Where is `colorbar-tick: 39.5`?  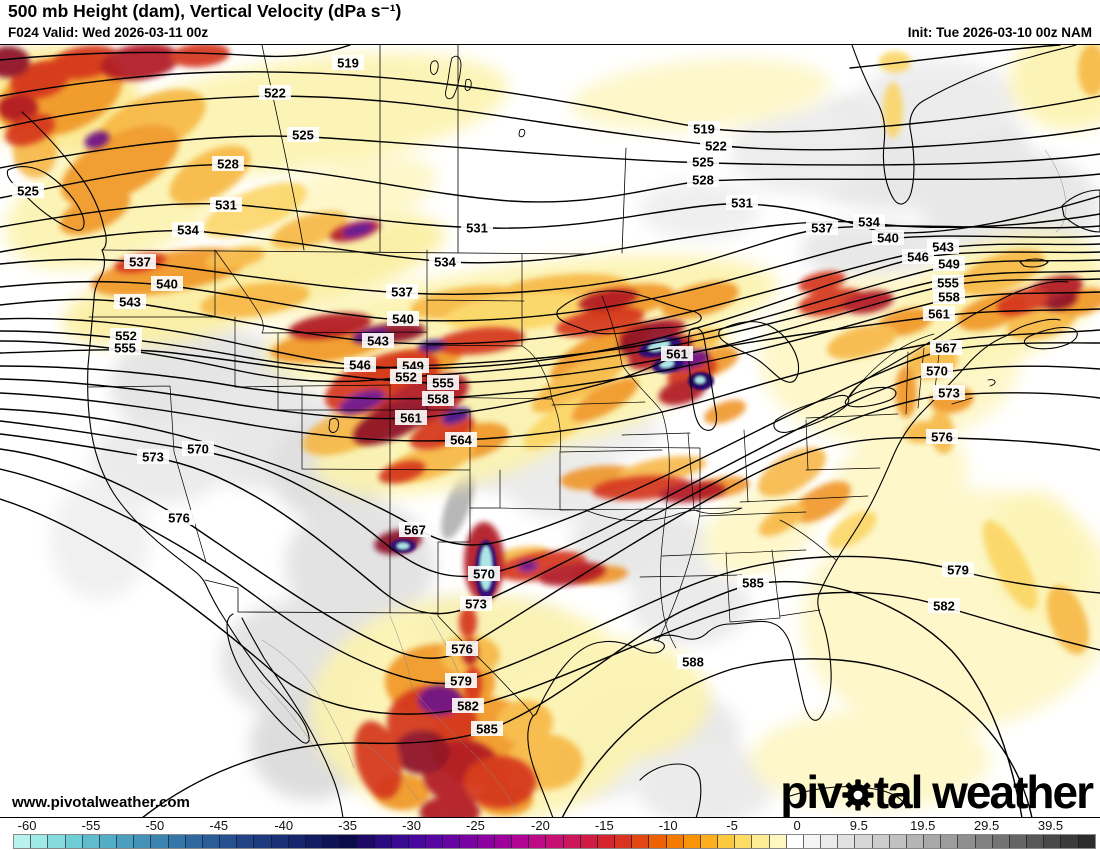 colorbar-tick: 39.5 is located at coordinates (1050, 825).